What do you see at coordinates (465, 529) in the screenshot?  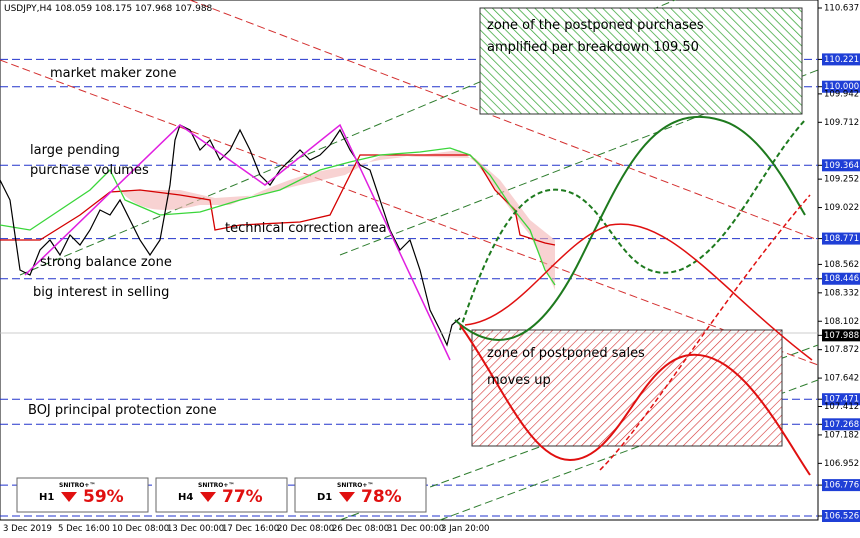 I see `date-label: 3 Jan 20:00` at bounding box center [465, 529].